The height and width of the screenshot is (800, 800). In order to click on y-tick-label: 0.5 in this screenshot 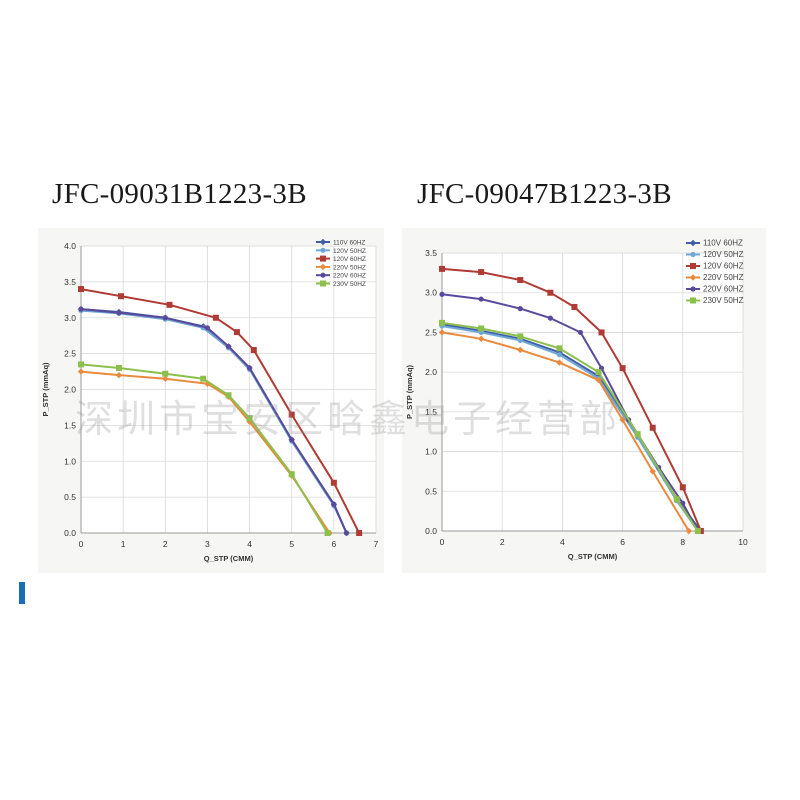, I will do `click(431, 491)`.